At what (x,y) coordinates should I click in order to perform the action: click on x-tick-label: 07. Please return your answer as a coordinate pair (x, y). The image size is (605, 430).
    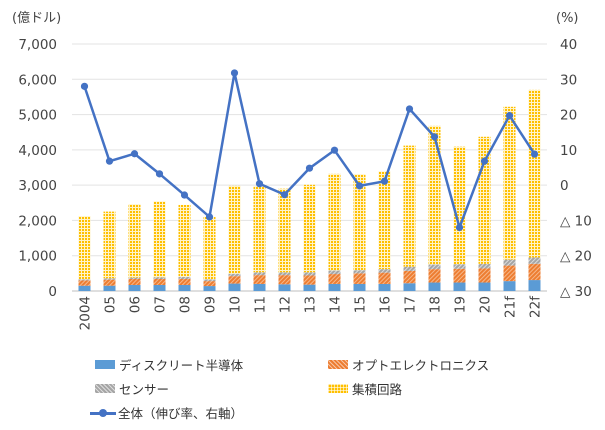
    Looking at the image, I should click on (161, 304).